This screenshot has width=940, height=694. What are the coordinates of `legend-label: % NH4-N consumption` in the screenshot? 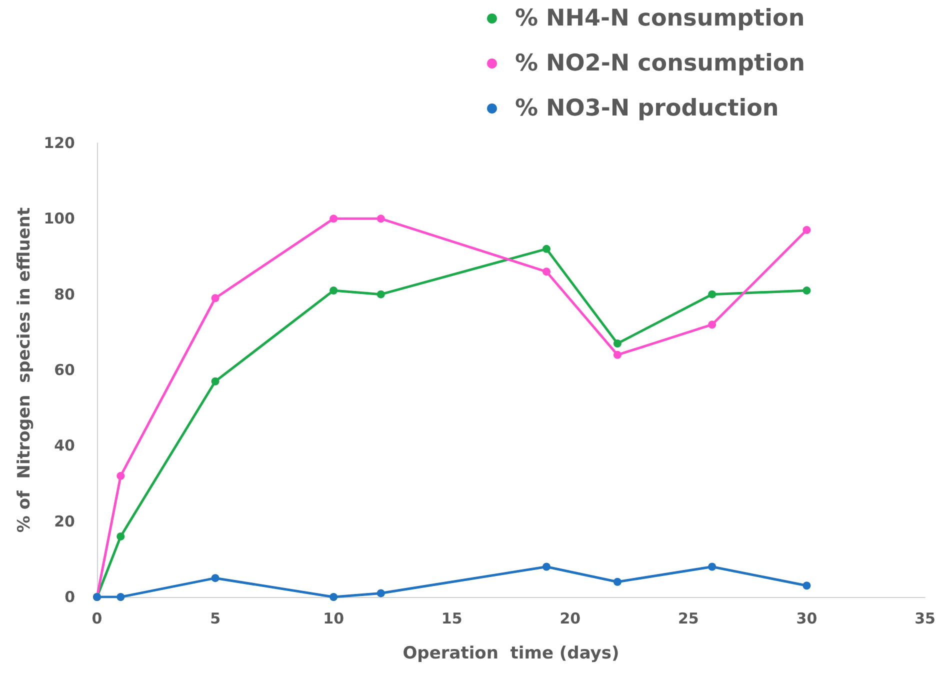 It's located at (659, 19).